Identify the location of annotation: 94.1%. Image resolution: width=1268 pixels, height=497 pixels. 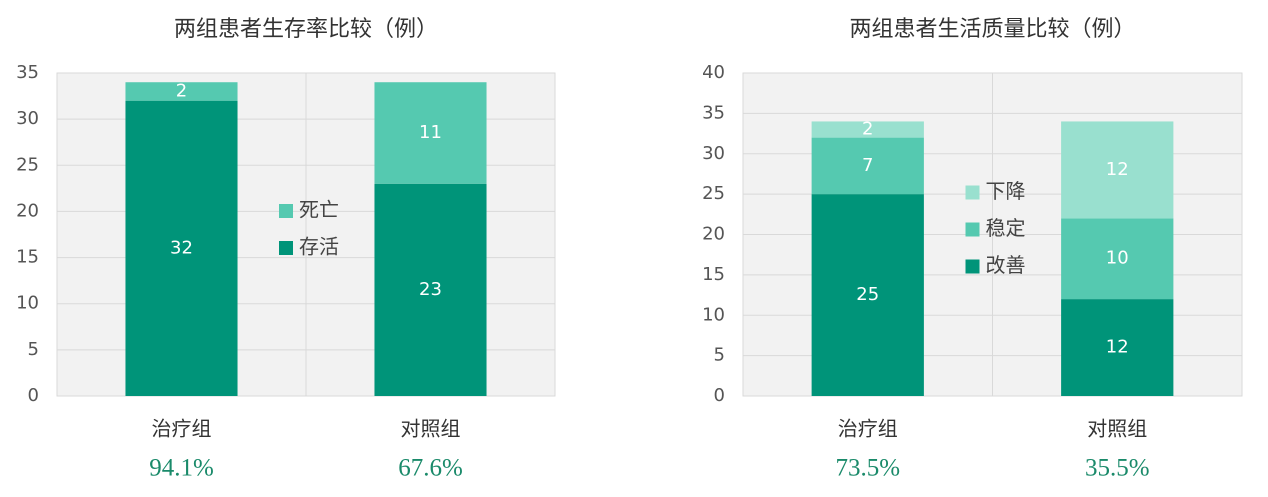
(181, 468).